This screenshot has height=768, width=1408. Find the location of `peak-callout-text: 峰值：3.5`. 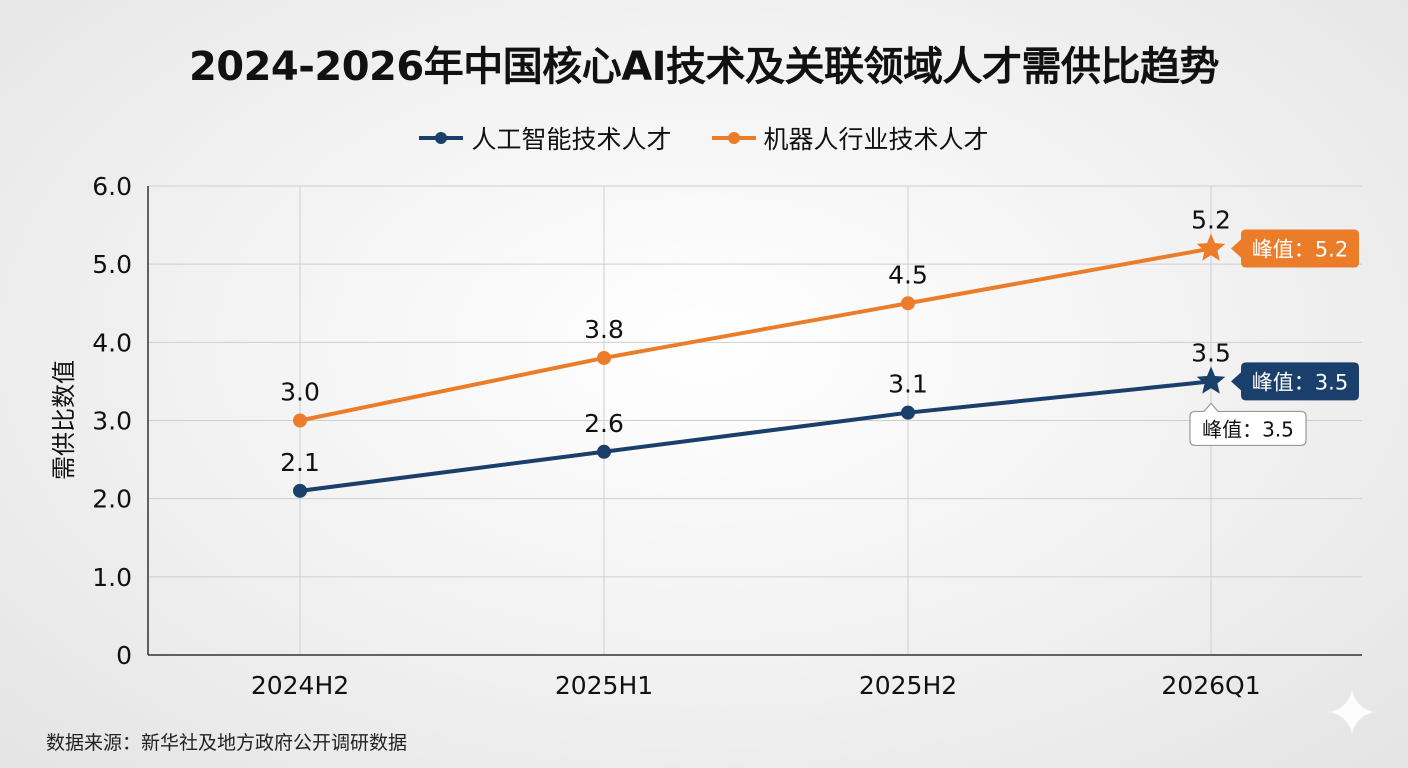

peak-callout-text: 峰值：3.5 is located at coordinates (1300, 382).